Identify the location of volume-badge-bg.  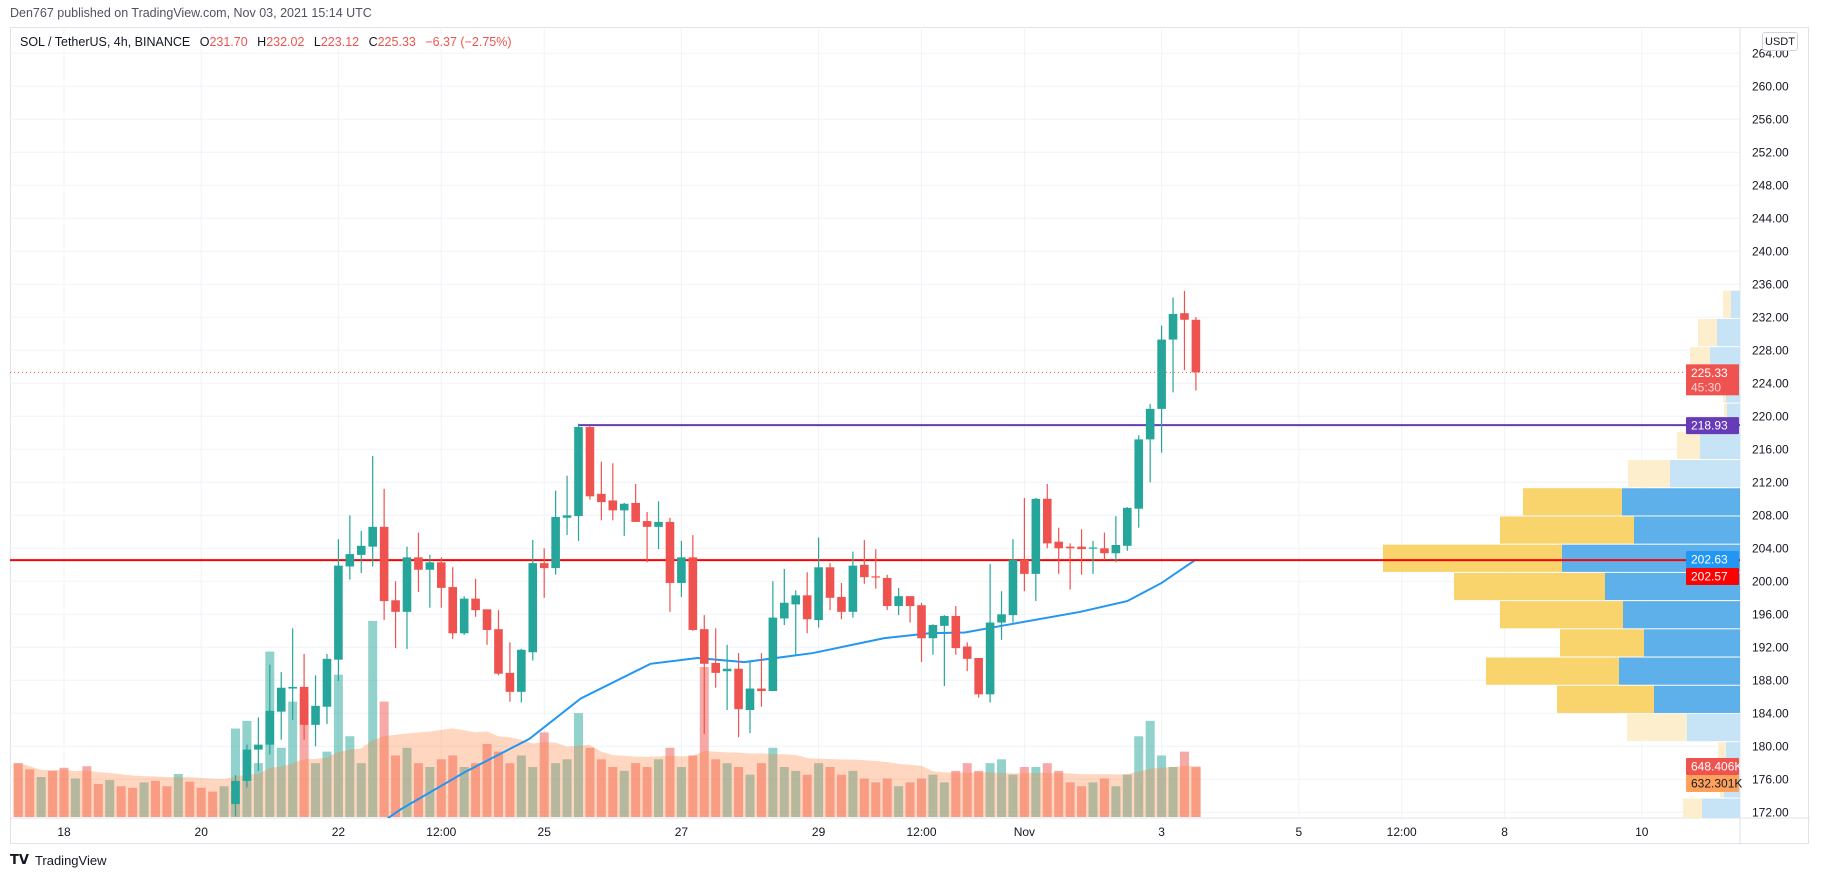
(1712, 766).